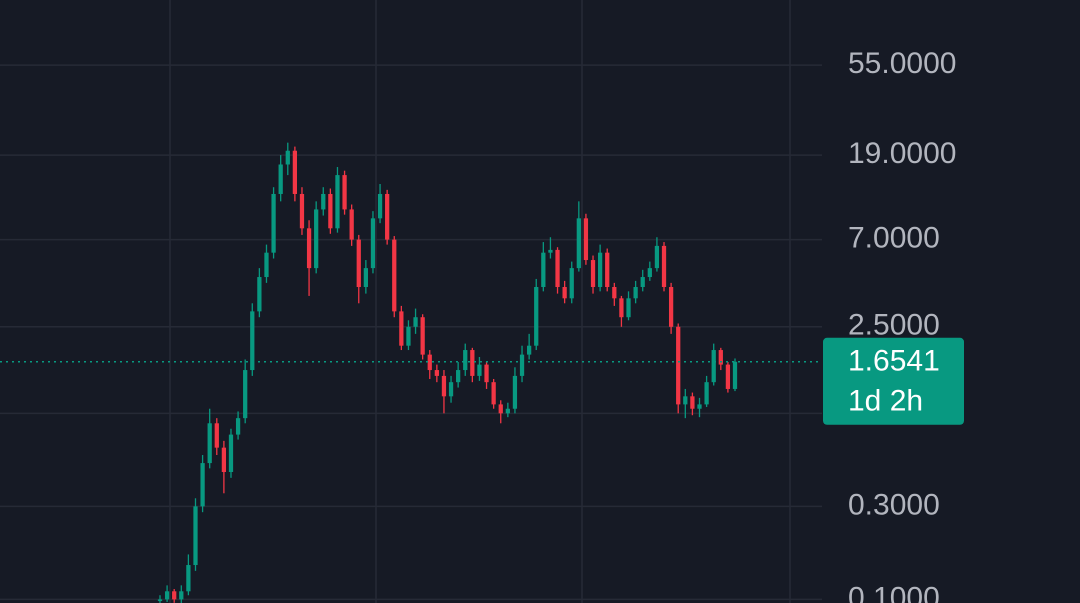 Image resolution: width=1080 pixels, height=603 pixels. Describe the element at coordinates (894, 325) in the screenshot. I see `y-tick-label: 2.5000` at that location.